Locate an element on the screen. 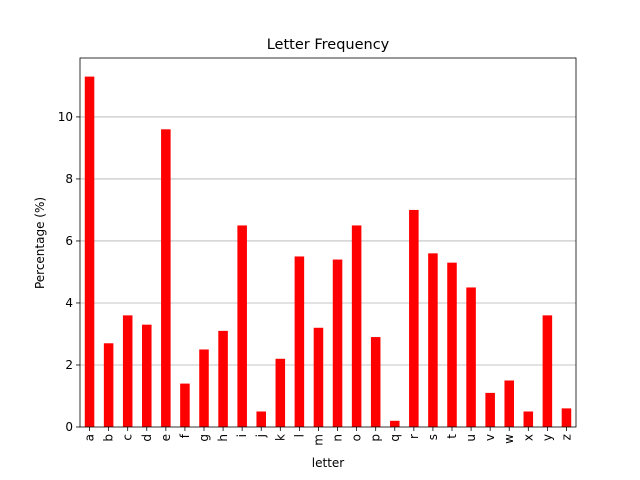 The width and height of the screenshot is (640, 480). bar-e is located at coordinates (166, 278).